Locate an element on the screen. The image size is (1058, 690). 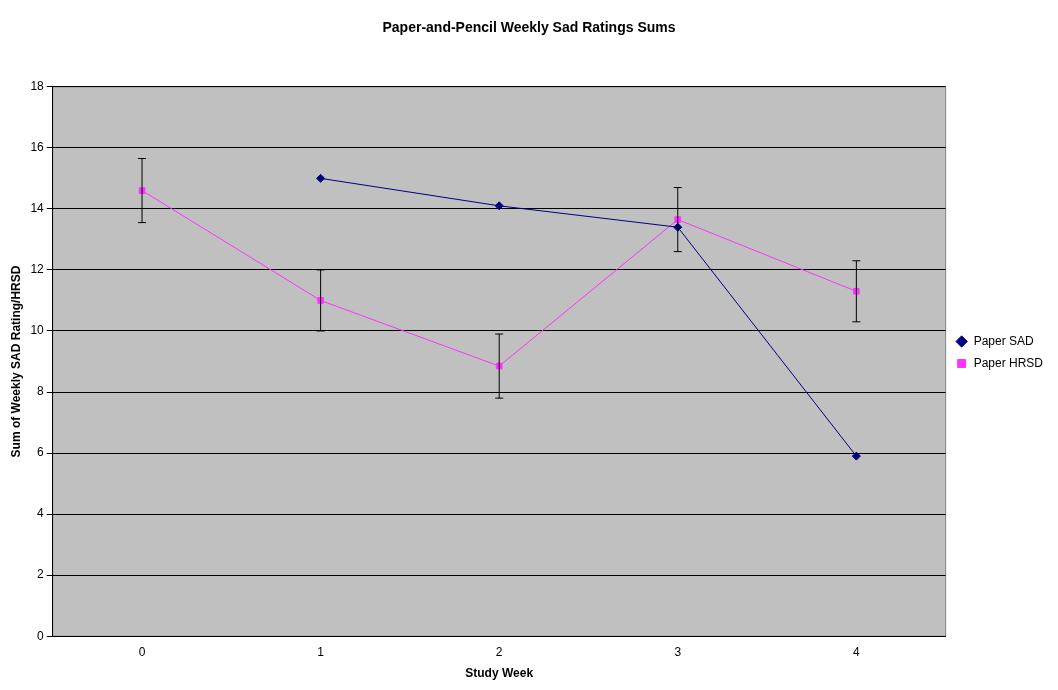
x-tick-label: 3 is located at coordinates (678, 651).